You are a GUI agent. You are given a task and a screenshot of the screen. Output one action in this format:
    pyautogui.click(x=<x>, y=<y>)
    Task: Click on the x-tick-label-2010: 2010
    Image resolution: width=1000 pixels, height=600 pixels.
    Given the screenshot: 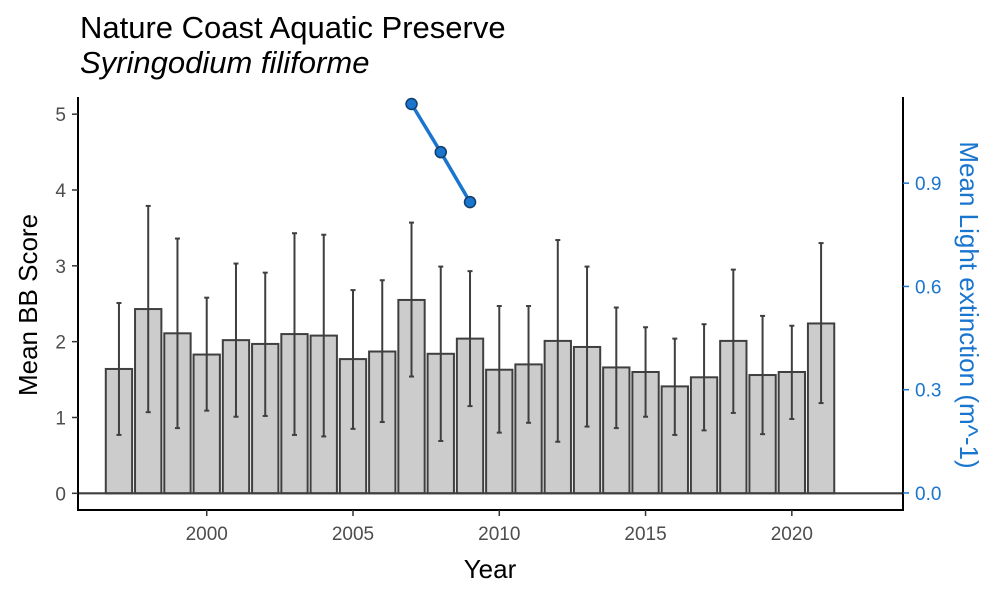 What is the action you would take?
    pyautogui.click(x=499, y=534)
    